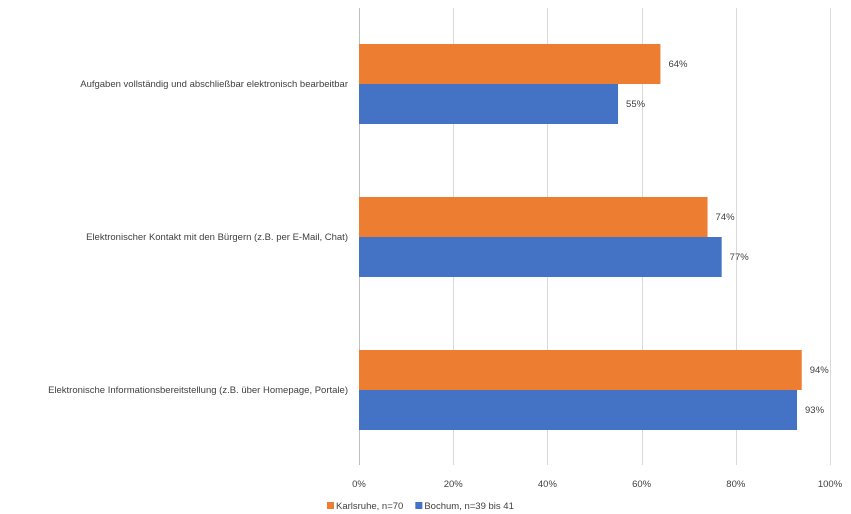  What do you see at coordinates (726, 217) in the screenshot?
I see `data-label: 74%` at bounding box center [726, 217].